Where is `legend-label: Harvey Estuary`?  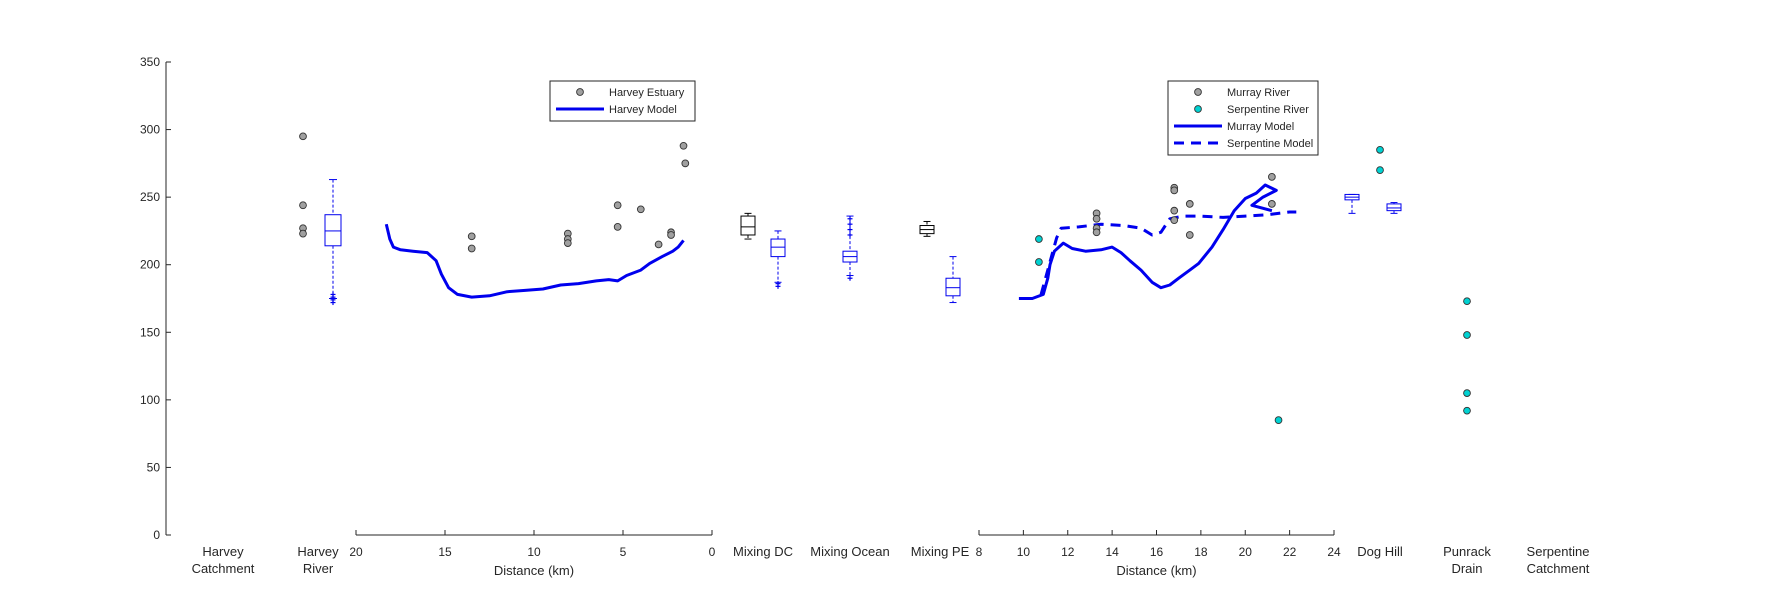
legend-label: Harvey Estuary is located at coordinates (647, 93).